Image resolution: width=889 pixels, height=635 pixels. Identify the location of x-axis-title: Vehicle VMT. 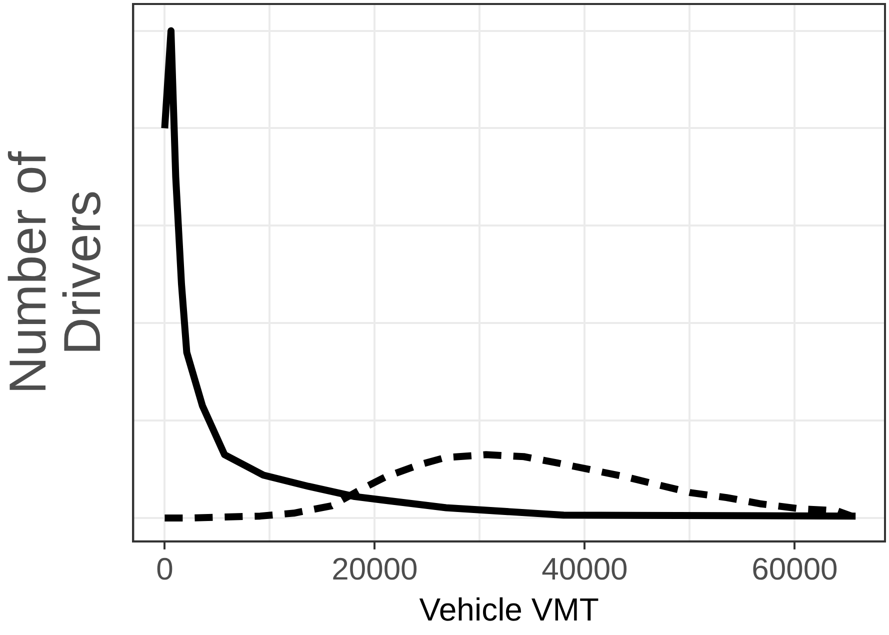
(509, 610).